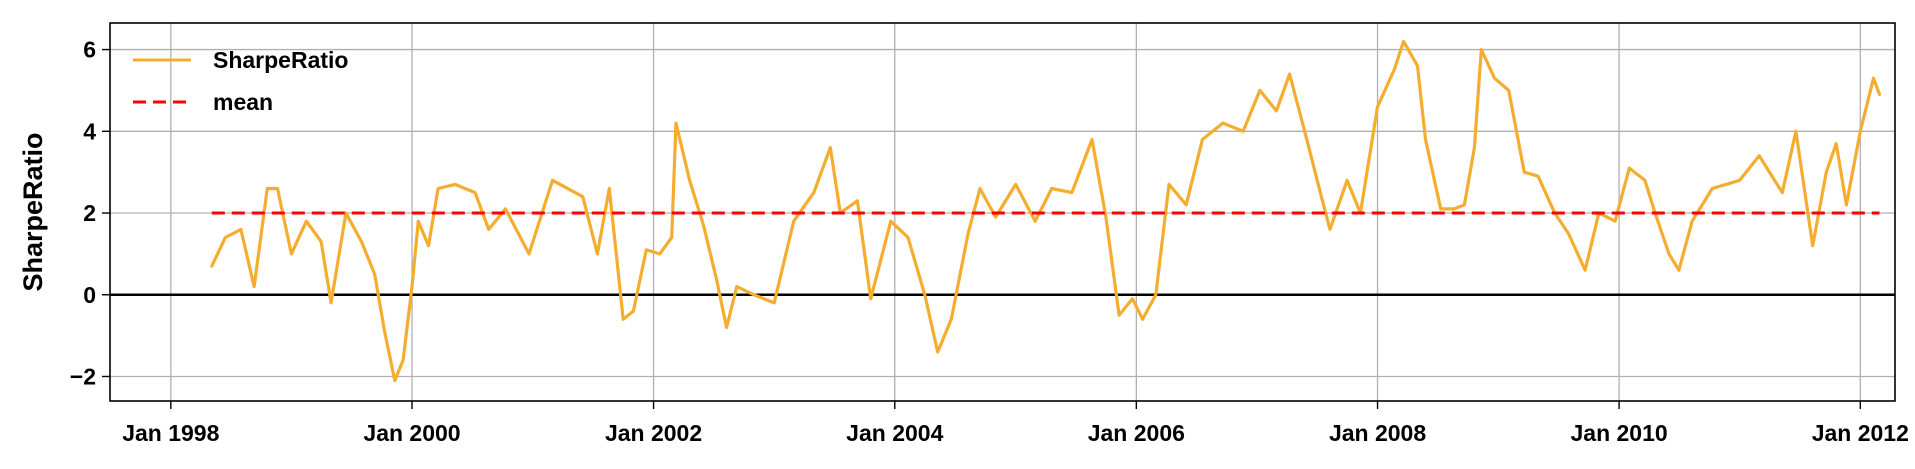 This screenshot has width=1915, height=469. Describe the element at coordinates (89, 295) in the screenshot. I see `y-tick-label: 0` at that location.